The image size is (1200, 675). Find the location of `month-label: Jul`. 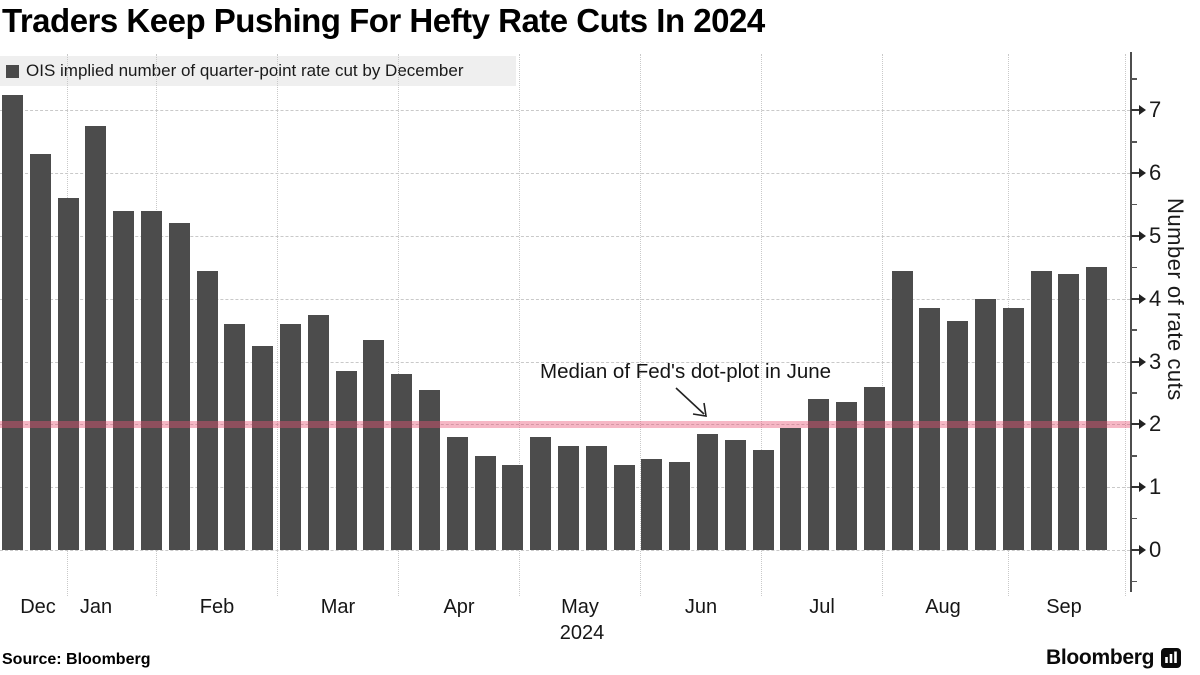

month-label: Jul is located at coordinates (822, 607).